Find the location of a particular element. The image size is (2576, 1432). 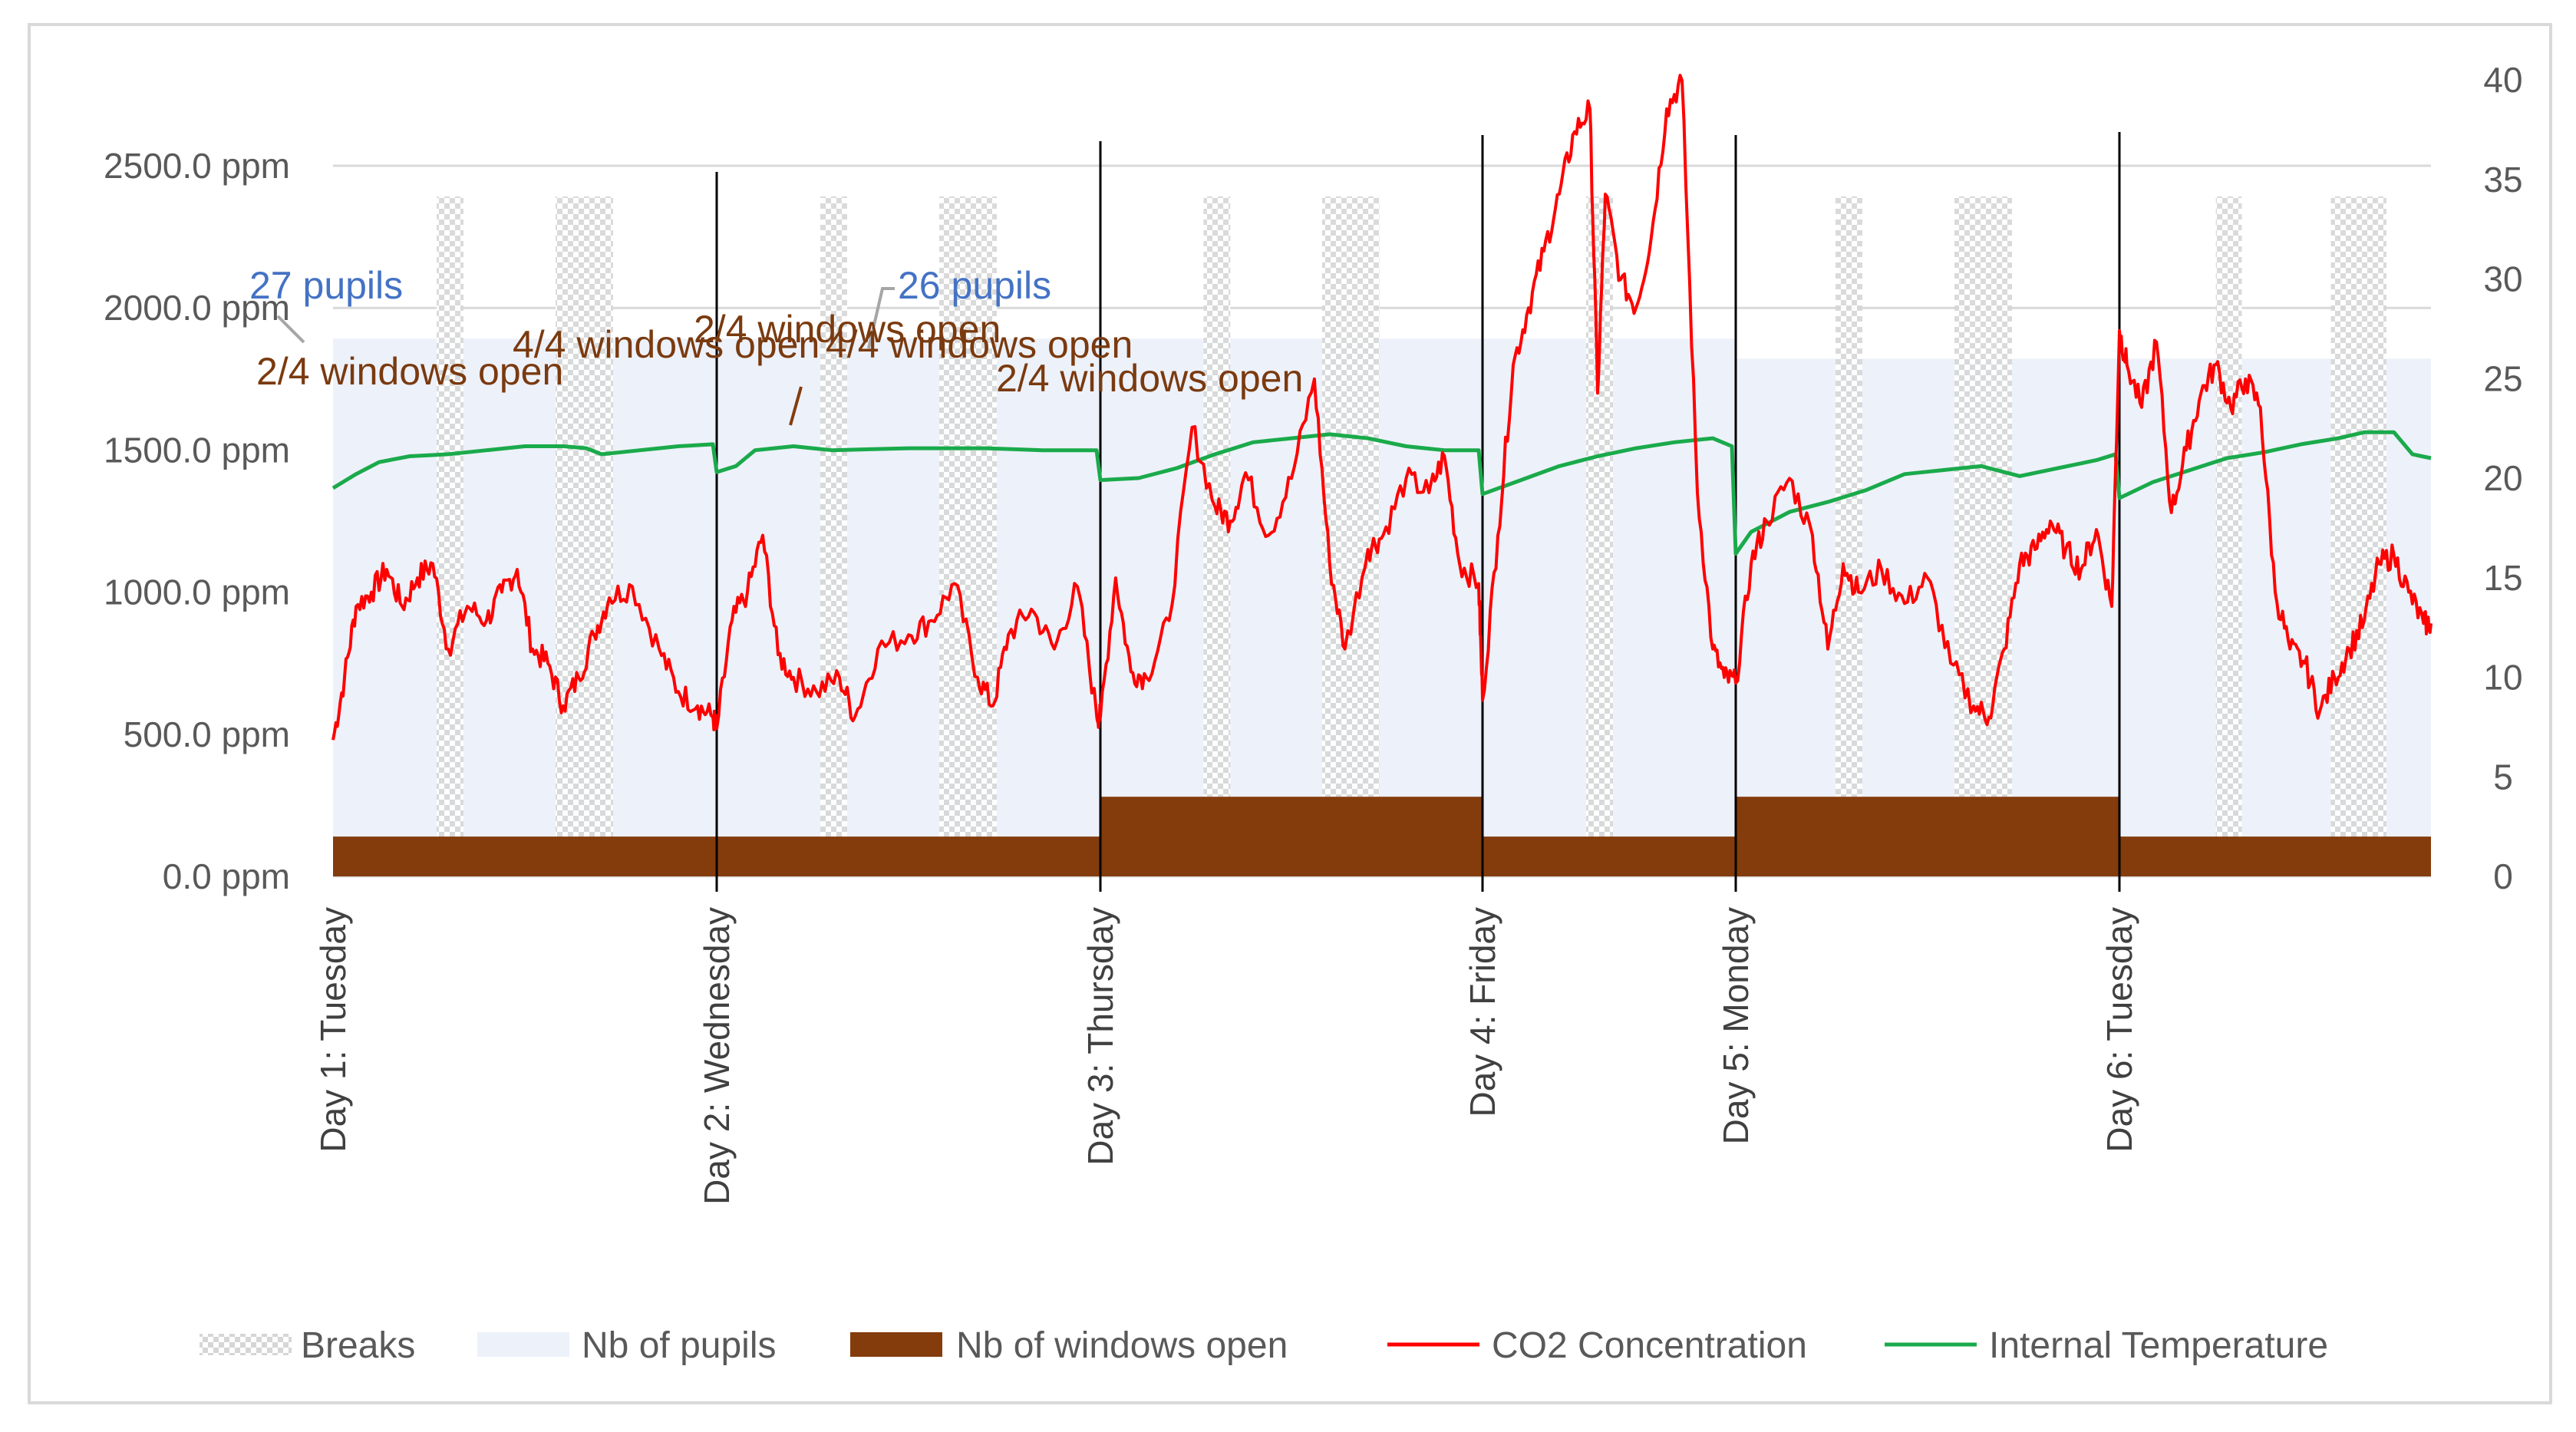

left-tick-label: 2500.0 ppm is located at coordinates (197, 166).